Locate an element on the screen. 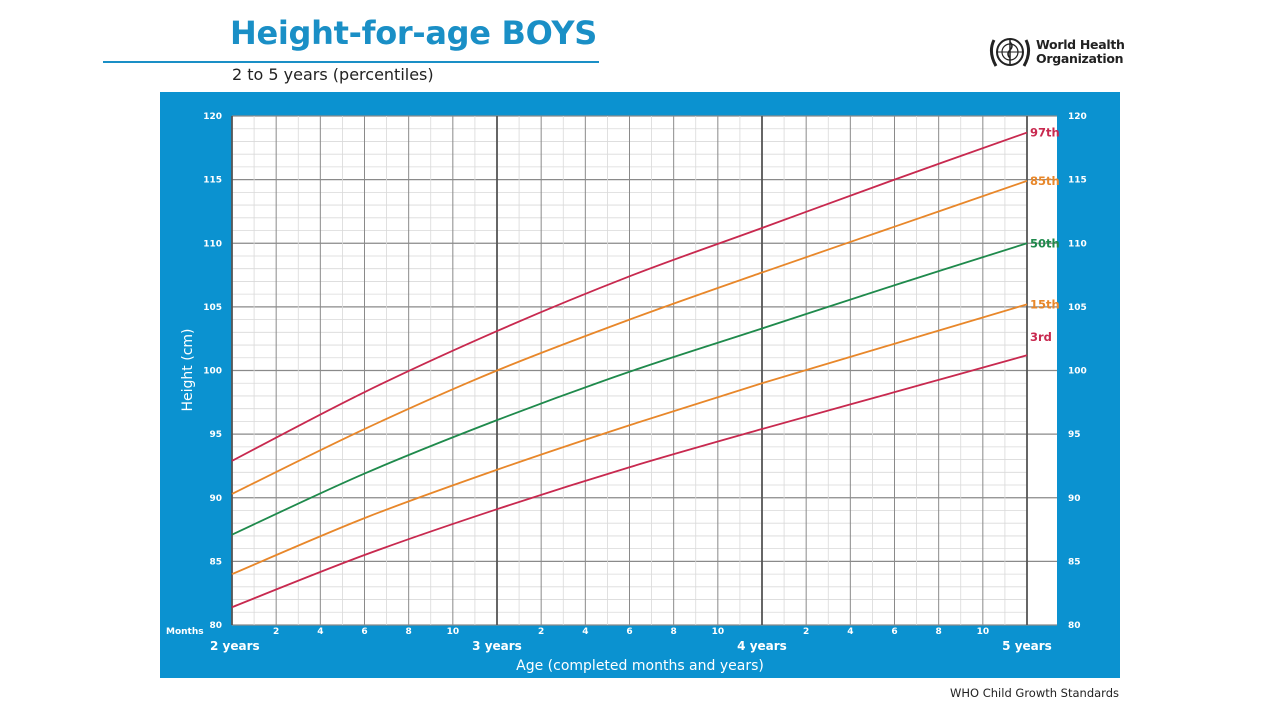 The image size is (1280, 720). footer-source: WHO Child Growth Standards is located at coordinates (1034, 693).